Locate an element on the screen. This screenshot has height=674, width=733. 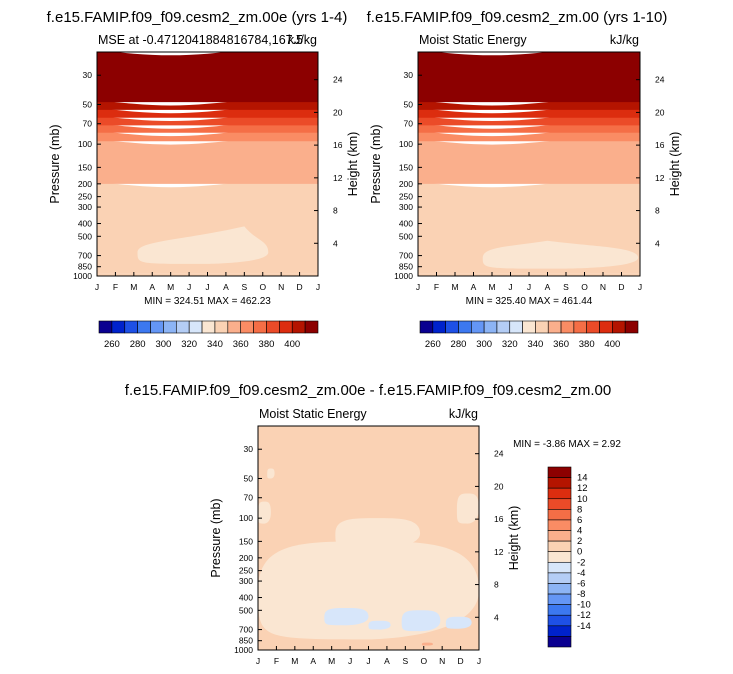
colorbar-label: 14 is located at coordinates (582, 478).